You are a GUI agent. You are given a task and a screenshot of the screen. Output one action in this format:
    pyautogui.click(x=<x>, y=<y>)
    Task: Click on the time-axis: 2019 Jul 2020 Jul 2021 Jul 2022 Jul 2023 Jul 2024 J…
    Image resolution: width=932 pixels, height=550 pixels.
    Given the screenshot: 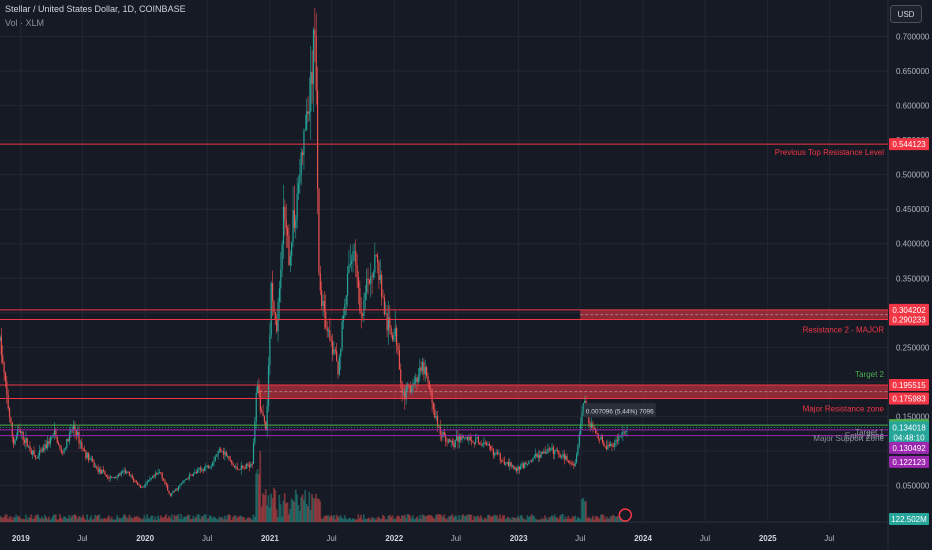 What is the action you would take?
    pyautogui.click(x=423, y=538)
    